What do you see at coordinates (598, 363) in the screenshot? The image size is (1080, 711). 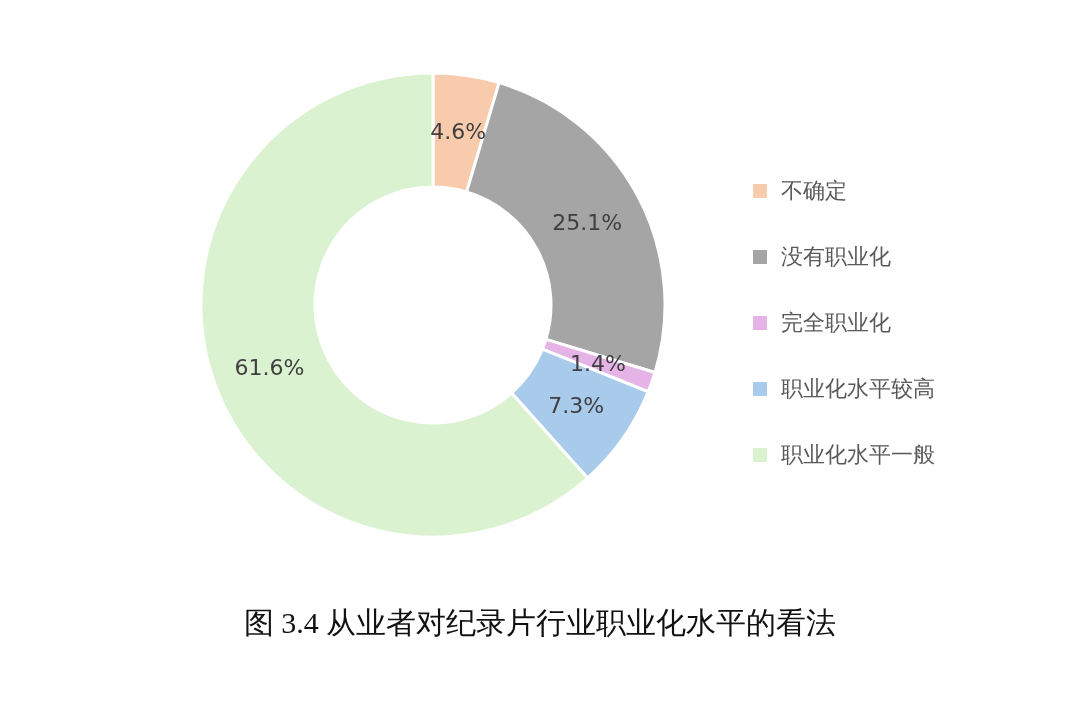 I see `data-label: 1.4%` at bounding box center [598, 363].